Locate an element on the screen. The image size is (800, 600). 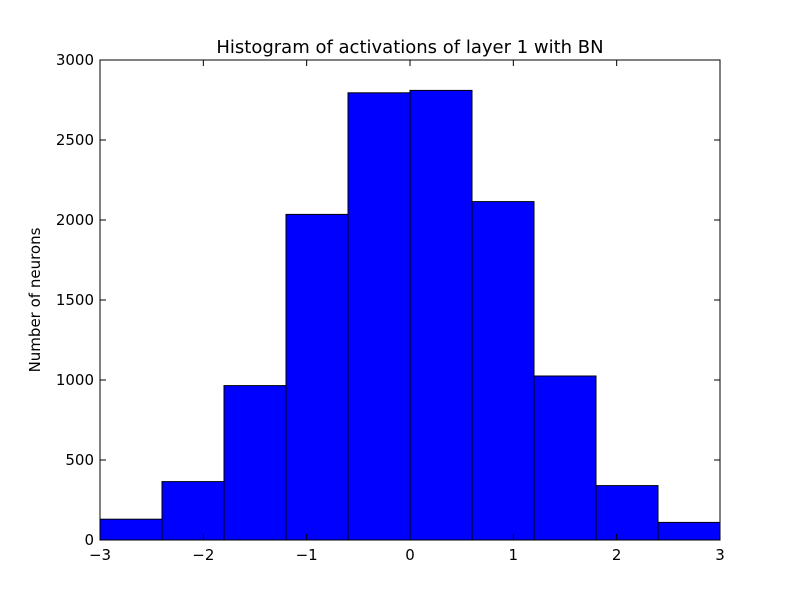
y-tick-label: 2500 is located at coordinates (75, 140).